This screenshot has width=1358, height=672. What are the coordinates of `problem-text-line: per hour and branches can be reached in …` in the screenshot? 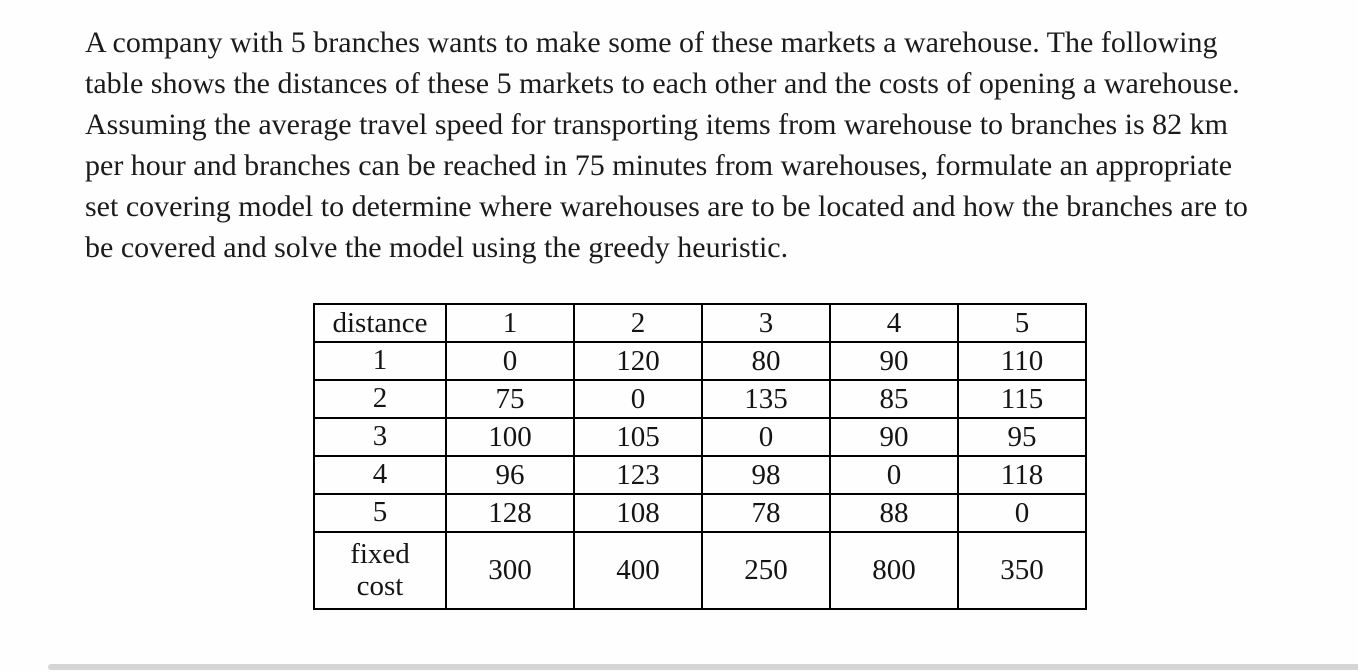 It's located at (659, 165).